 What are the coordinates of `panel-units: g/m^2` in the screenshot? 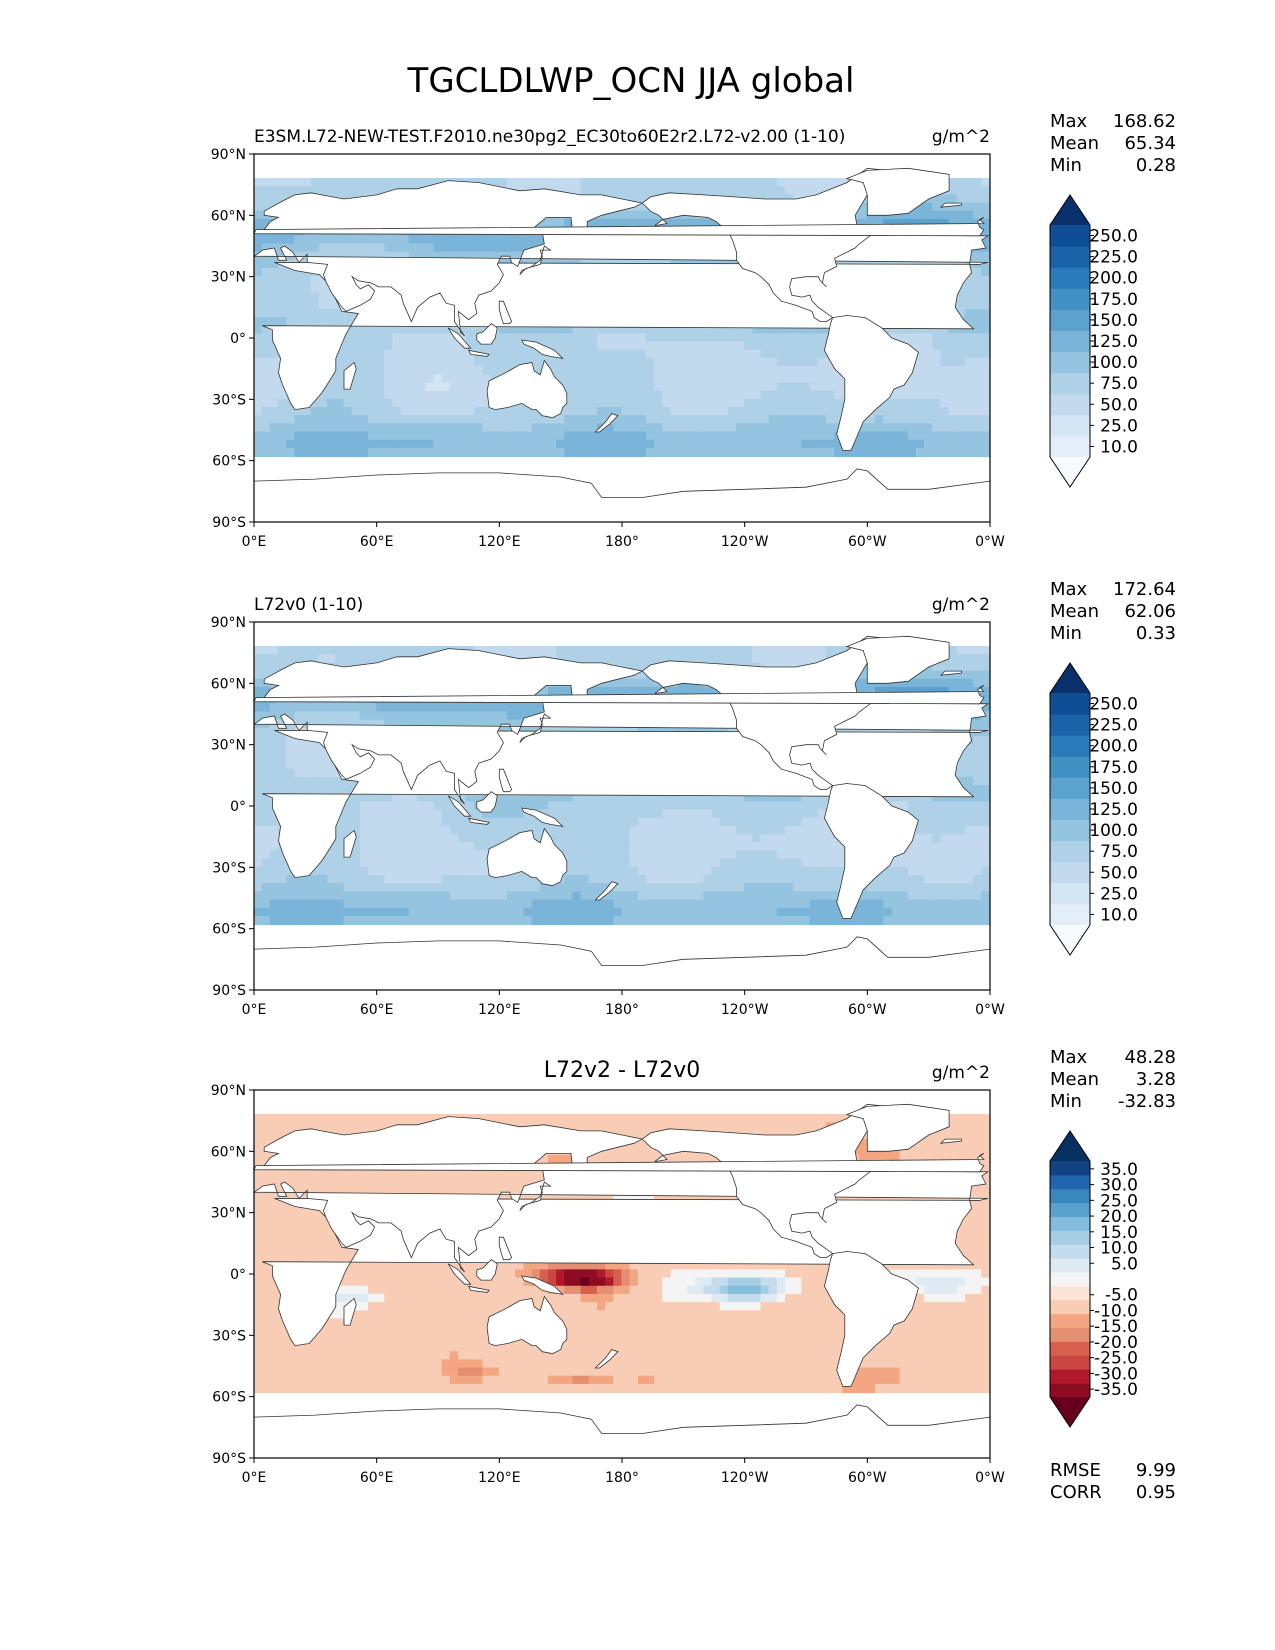 It's located at (961, 137).